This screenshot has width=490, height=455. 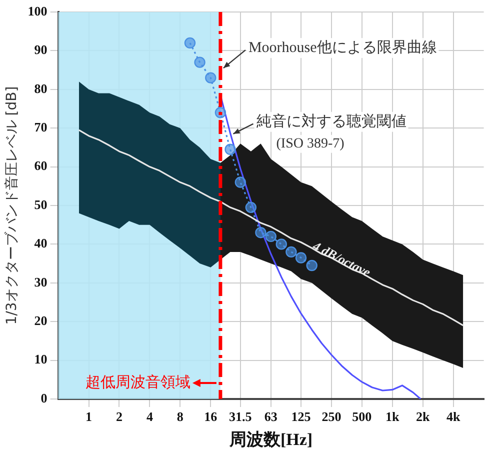 What do you see at coordinates (38, 10) in the screenshot?
I see `y-tick-label: 100` at bounding box center [38, 10].